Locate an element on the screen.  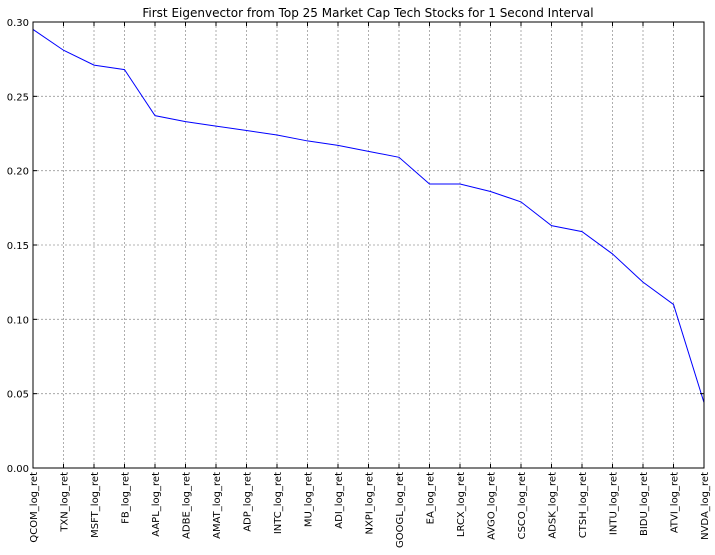
x-tick-label: INTU_log_ret is located at coordinates (614, 503).